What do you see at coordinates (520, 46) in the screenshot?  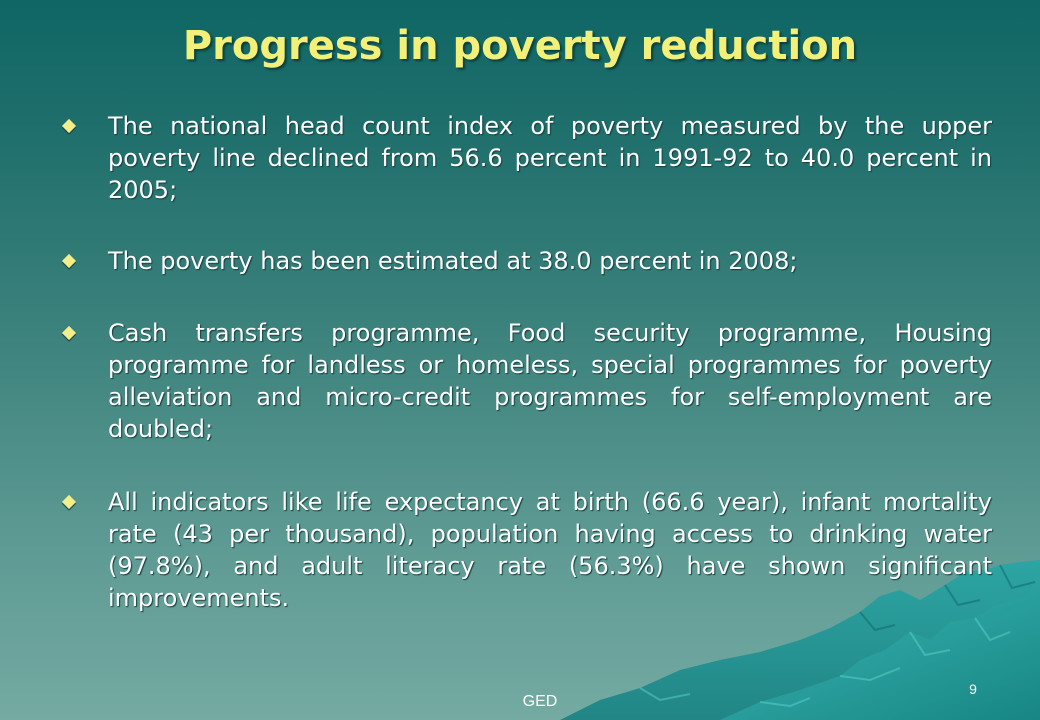 I see `slide-title: Progress in poverty reduction` at bounding box center [520, 46].